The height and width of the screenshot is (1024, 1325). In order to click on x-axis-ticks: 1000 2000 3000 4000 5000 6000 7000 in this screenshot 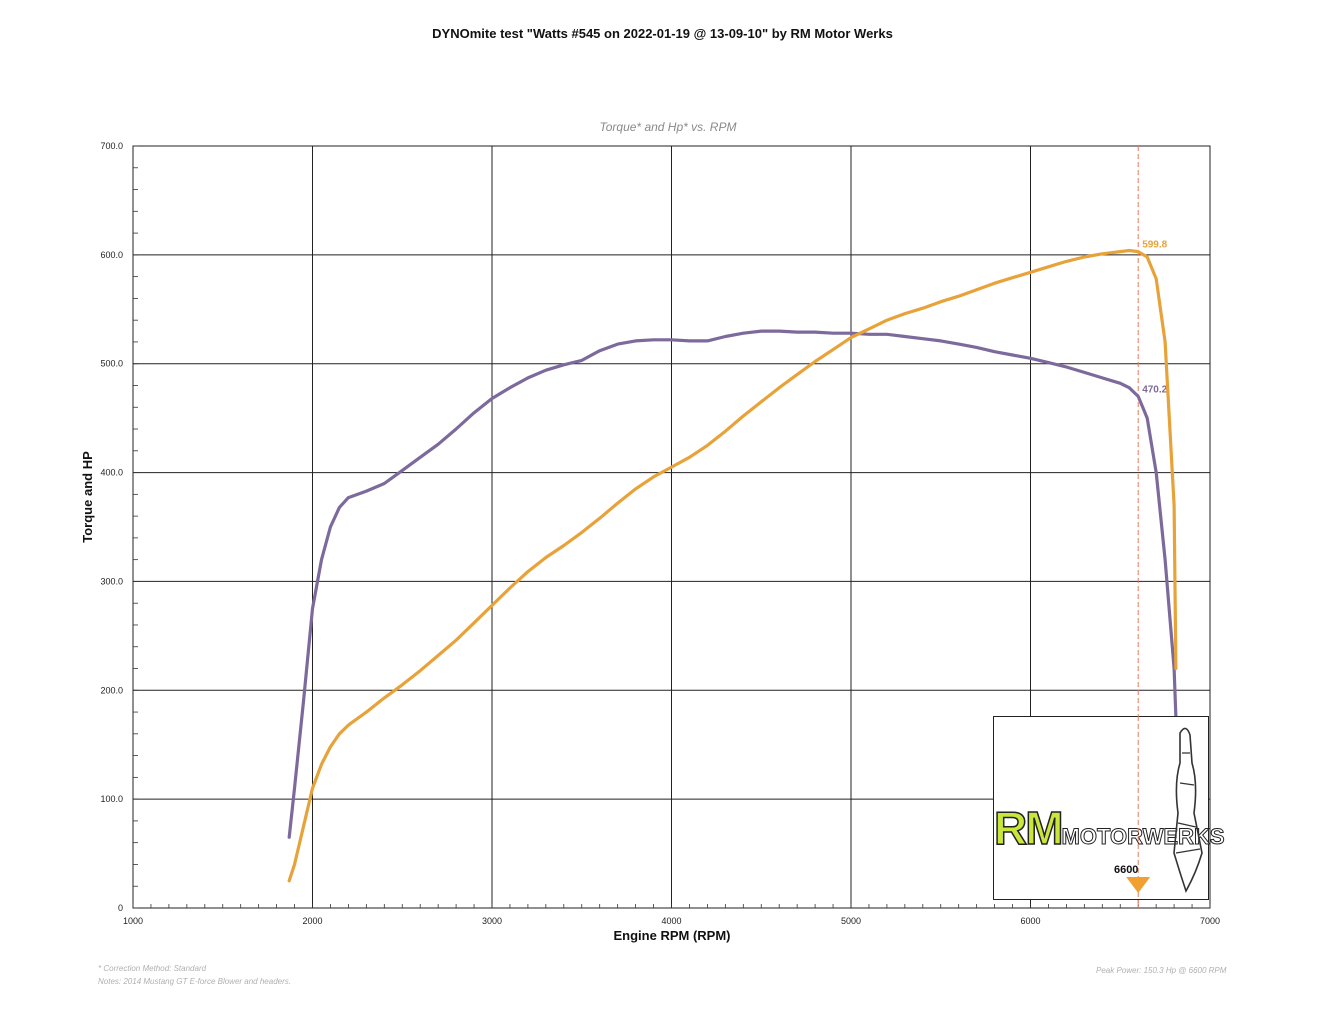, I will do `click(671, 921)`.